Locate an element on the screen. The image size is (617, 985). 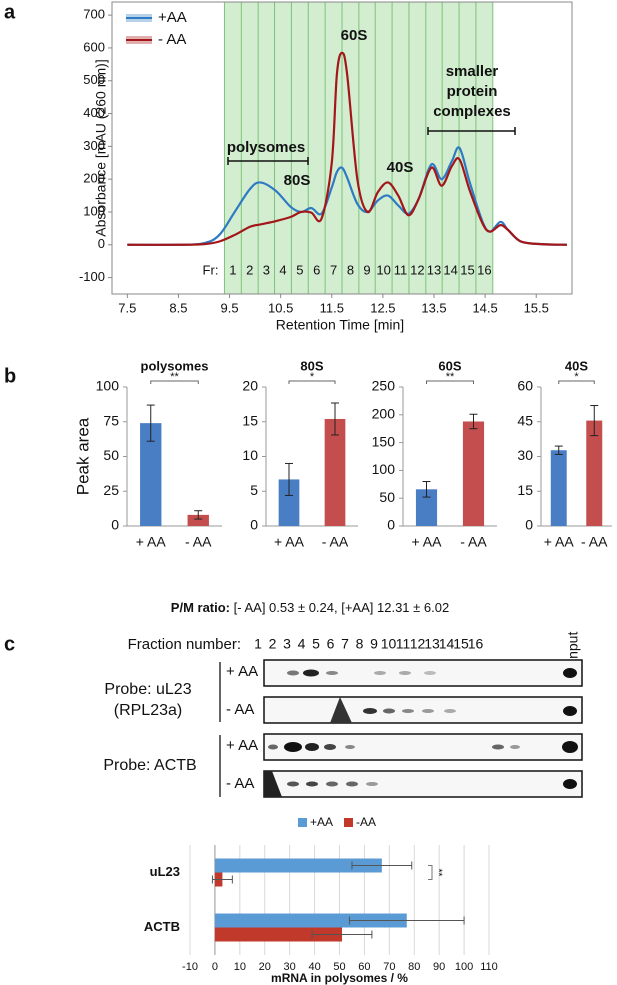
chart-title: 80S is located at coordinates (311, 365).